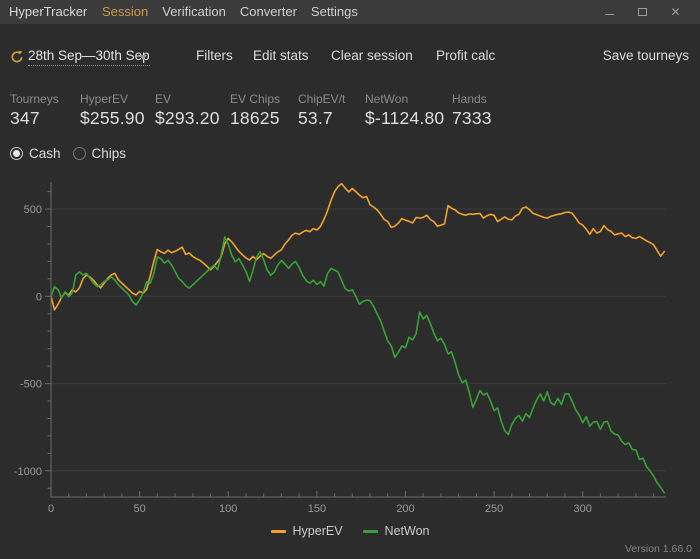  I want to click on stat-chipev-per-t: ChipEV/t 53.7, so click(321, 110).